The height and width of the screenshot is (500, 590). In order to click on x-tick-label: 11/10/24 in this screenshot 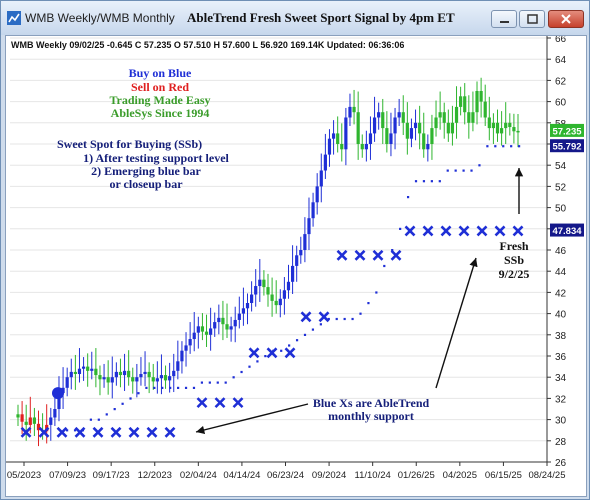, I will do `click(373, 475)`.